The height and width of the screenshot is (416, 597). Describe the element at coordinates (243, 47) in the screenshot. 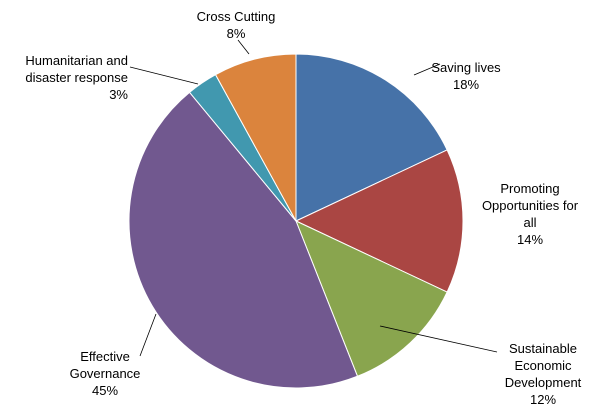

I see `leader-line-cross-cutting` at that location.